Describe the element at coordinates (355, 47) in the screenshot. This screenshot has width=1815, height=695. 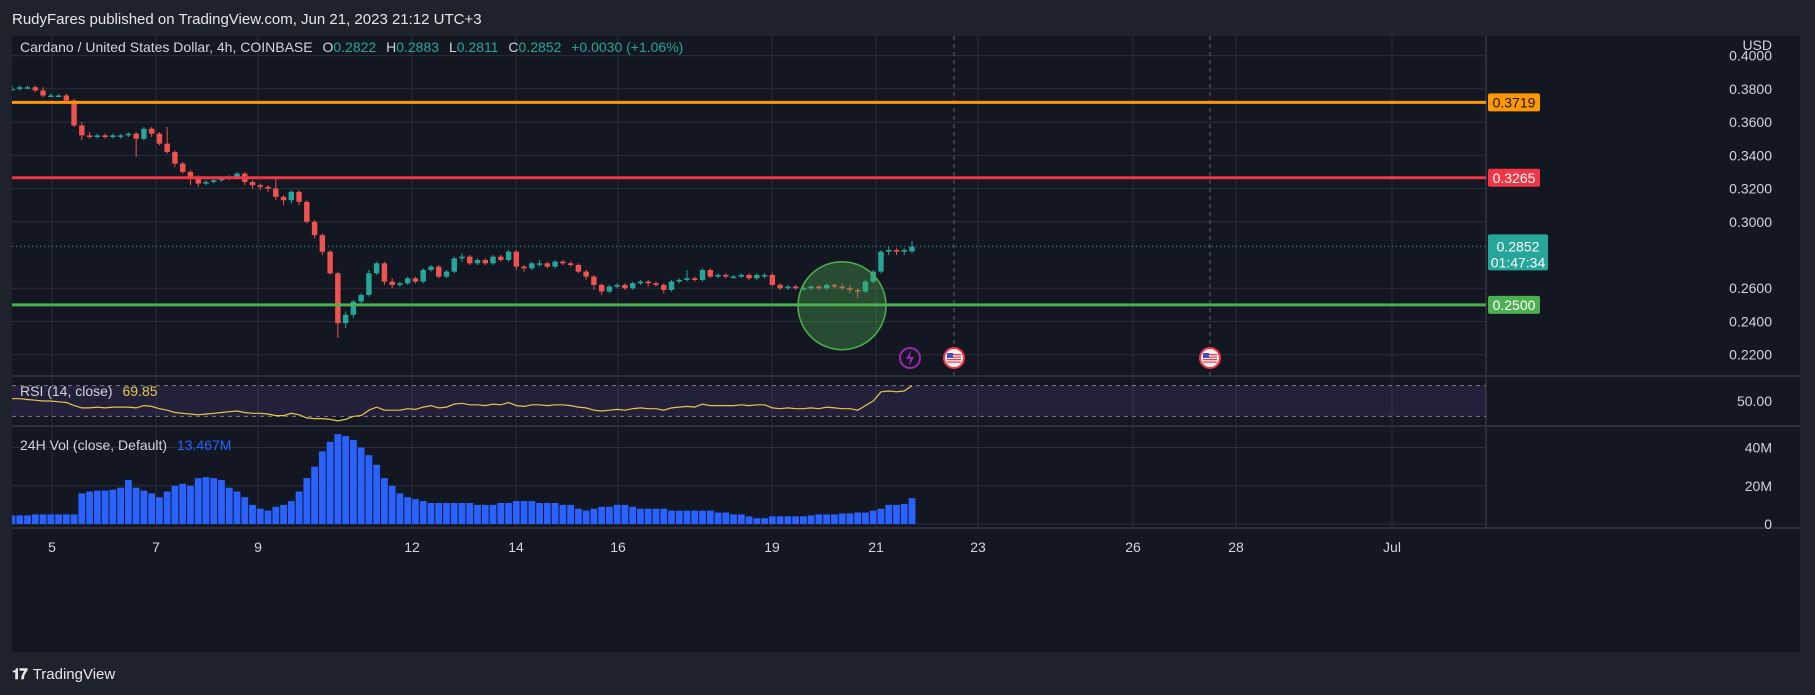
I see `open-value: 0.2822` at that location.